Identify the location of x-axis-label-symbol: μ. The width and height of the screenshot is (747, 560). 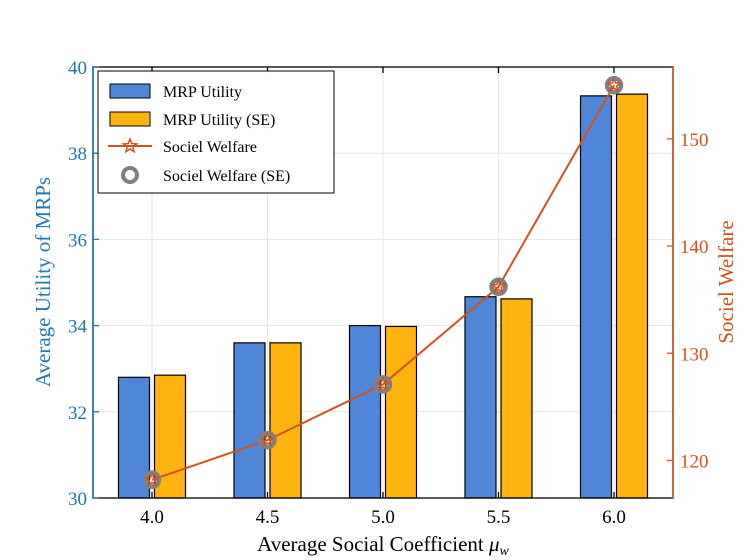
(494, 544).